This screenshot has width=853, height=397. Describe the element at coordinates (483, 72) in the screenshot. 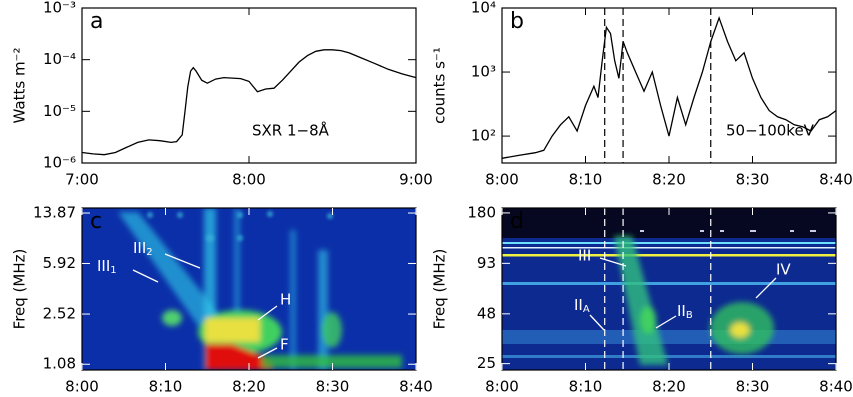

I see `y-tick-label: 10³` at that location.